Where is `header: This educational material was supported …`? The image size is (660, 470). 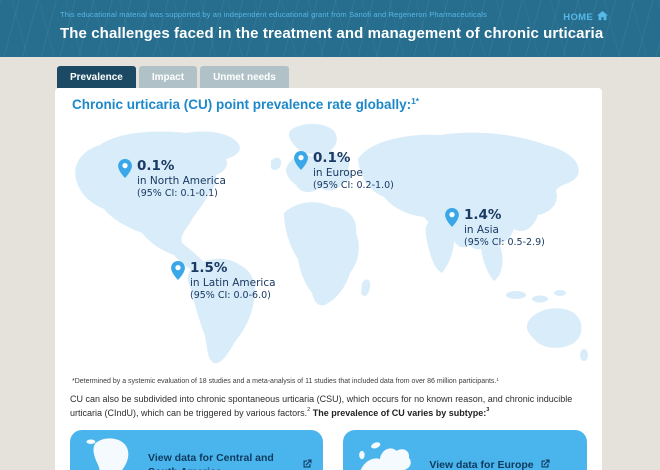
header: This educational material was supported … is located at coordinates (330, 28).